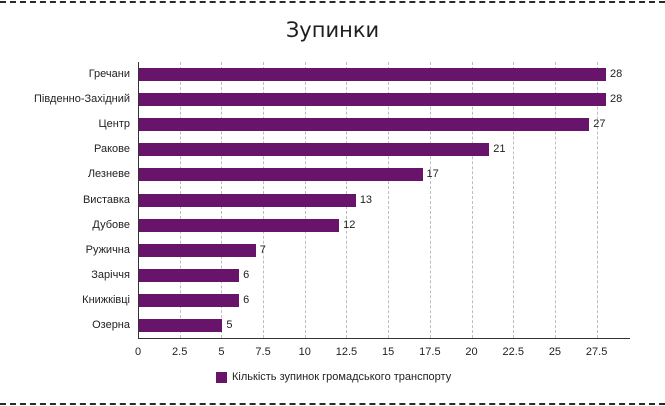 This screenshot has height=406, width=665. I want to click on x-tick-label: 0, so click(138, 352).